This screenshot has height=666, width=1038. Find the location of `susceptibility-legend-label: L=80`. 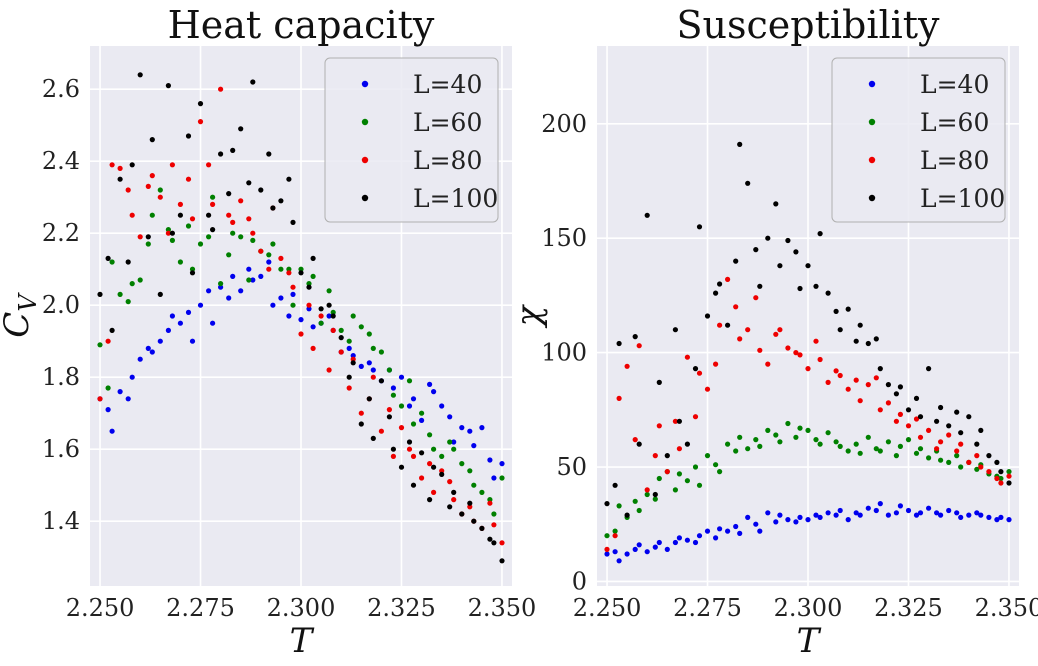

susceptibility-legend-label: L=80 is located at coordinates (954, 160).